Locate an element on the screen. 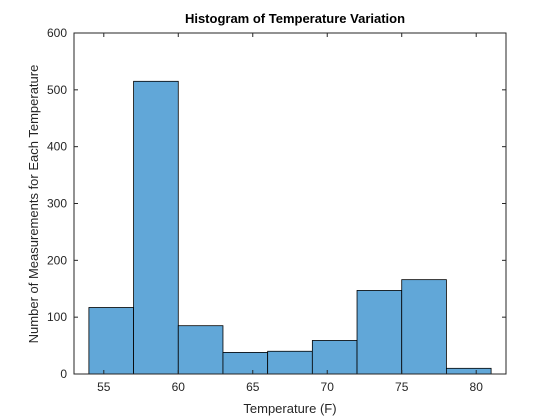 Image resolution: width=560 pixels, height=420 pixels. x-tick-label: 70 is located at coordinates (328, 387).